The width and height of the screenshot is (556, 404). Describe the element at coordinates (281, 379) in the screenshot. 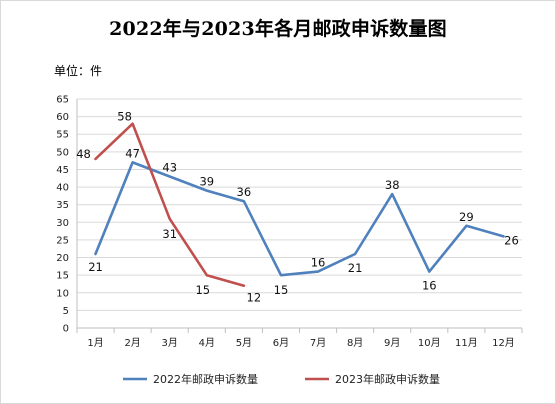

I see `legend: 2022年邮政申诉数量 2023年邮政申诉数量` at that location.